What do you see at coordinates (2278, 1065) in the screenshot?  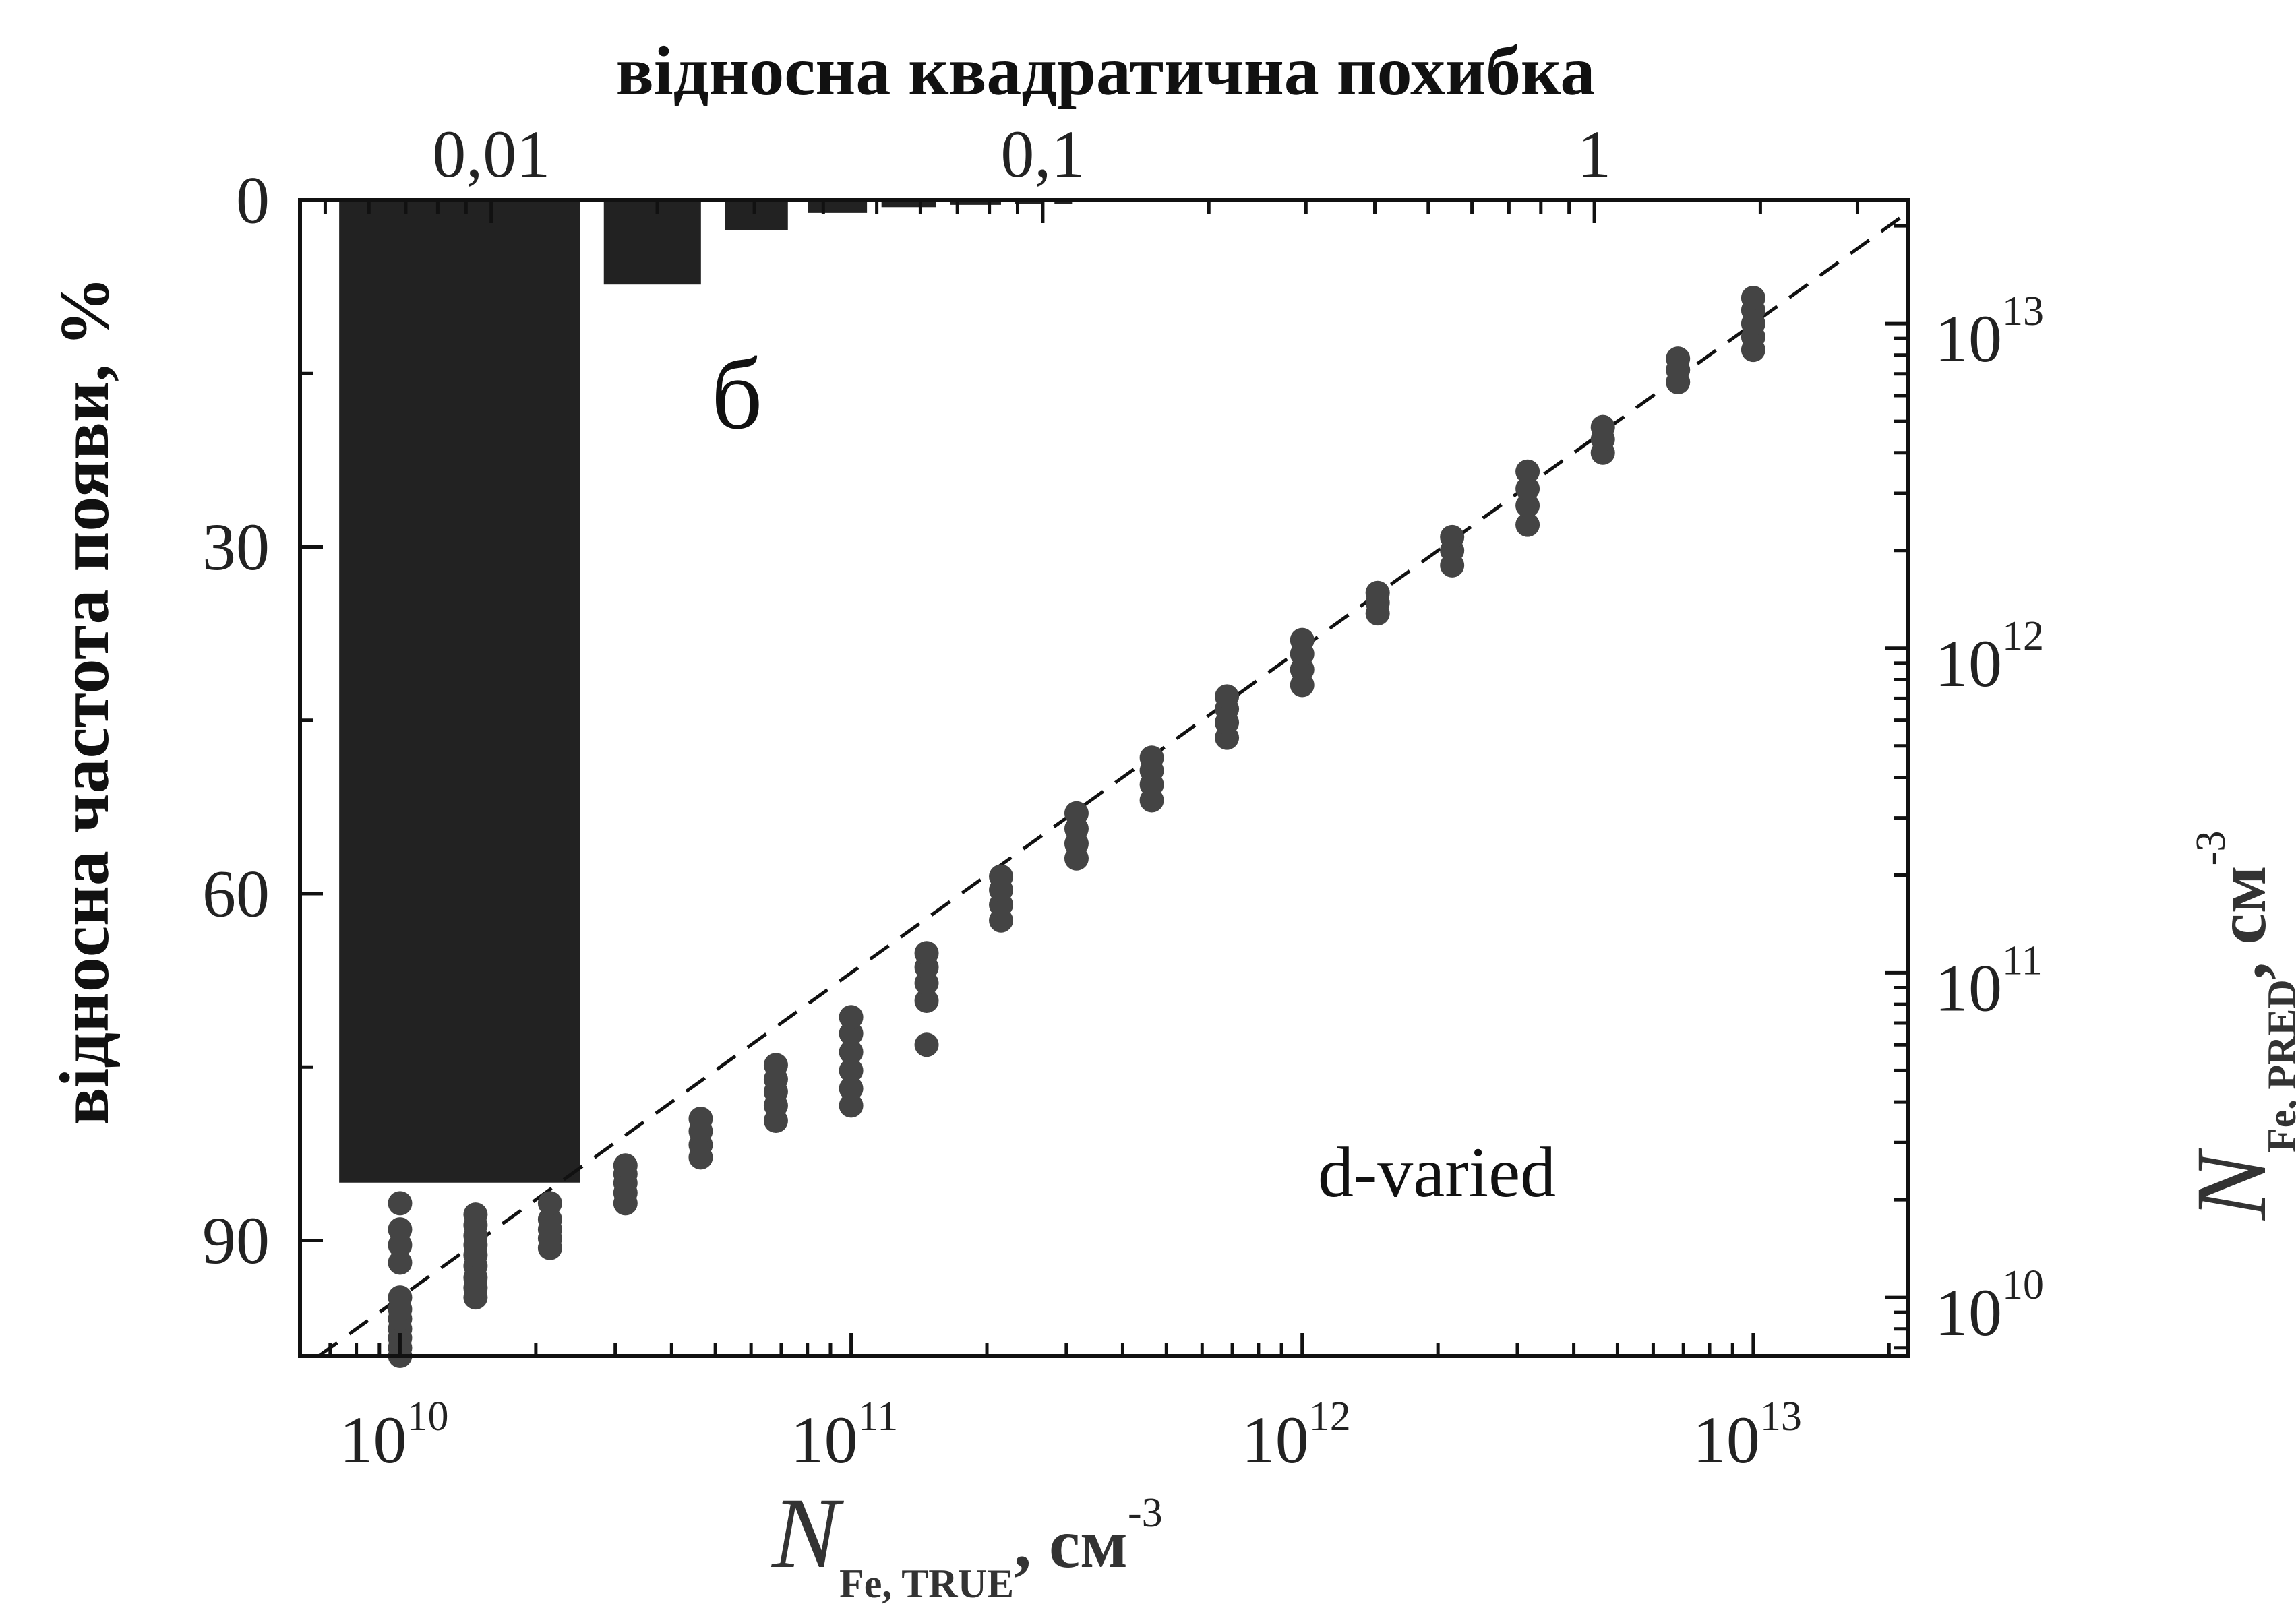 I see `axis-title-subscript: Fe, PRED` at bounding box center [2278, 1065].